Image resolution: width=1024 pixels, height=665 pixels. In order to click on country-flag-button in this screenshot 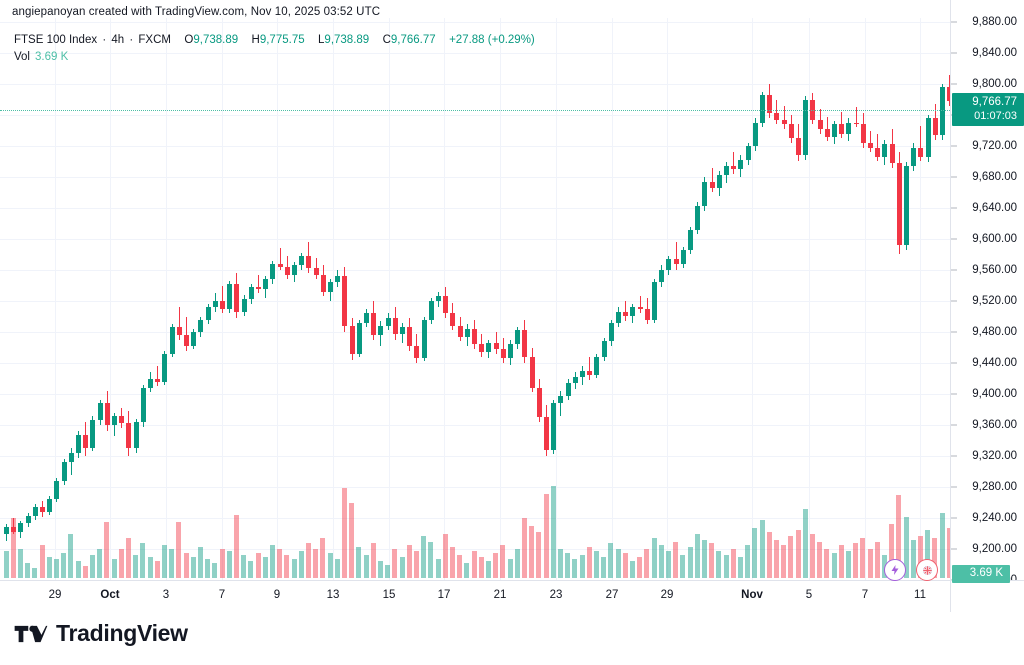, I will do `click(927, 570)`.